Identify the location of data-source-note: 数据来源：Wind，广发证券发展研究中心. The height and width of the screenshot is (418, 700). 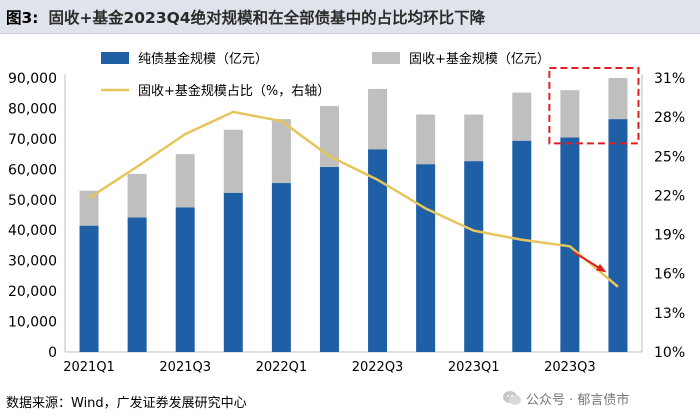
(126, 403).